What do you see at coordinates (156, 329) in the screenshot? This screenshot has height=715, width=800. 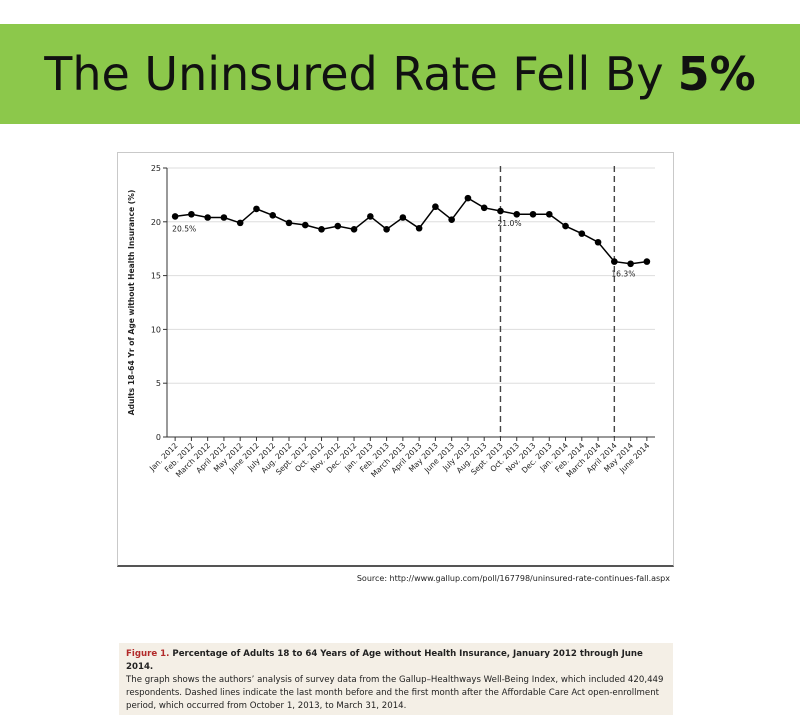 I see `y-tick-label: 10` at bounding box center [156, 329].